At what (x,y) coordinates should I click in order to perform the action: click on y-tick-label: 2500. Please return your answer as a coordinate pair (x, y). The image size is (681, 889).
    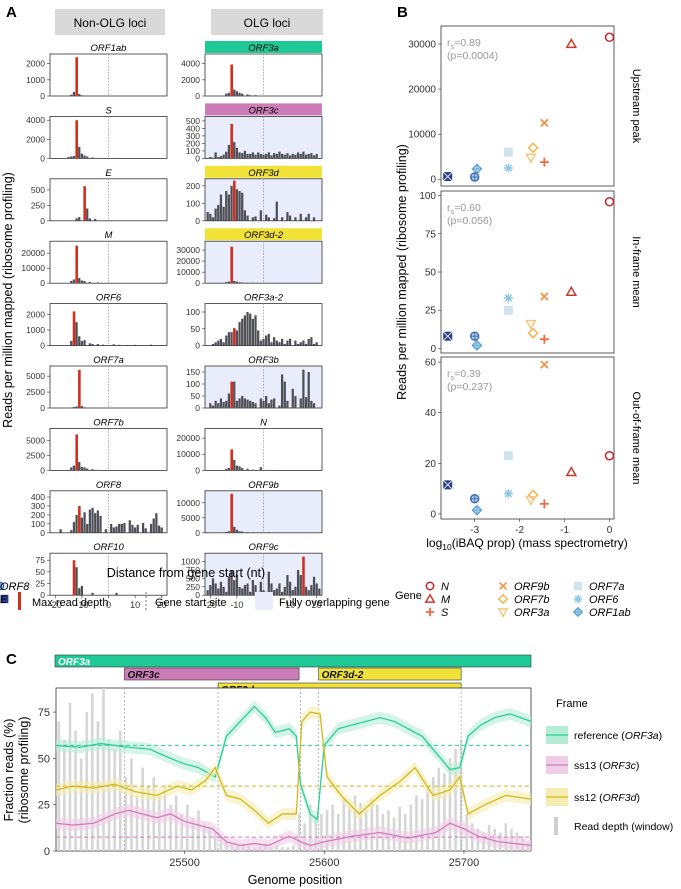
    Looking at the image, I should click on (35, 455).